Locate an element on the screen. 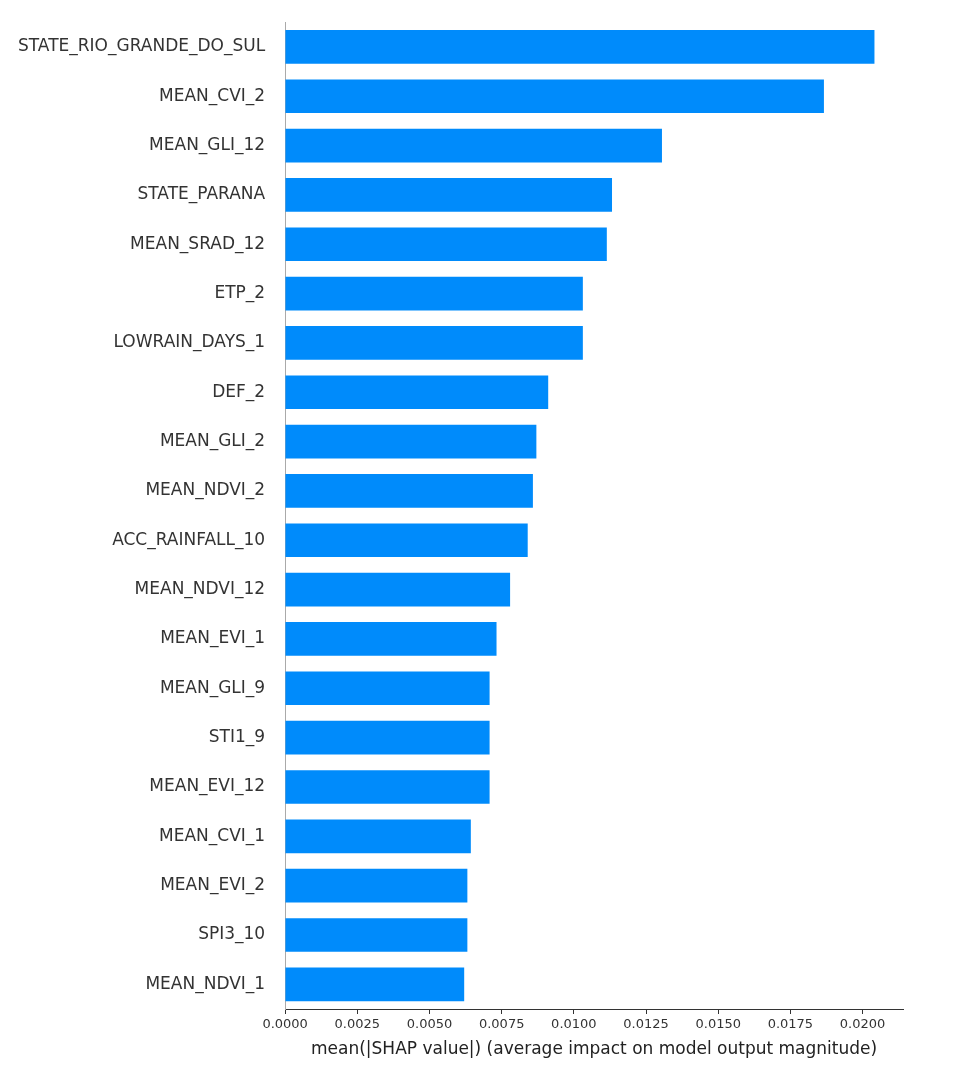 This screenshot has height=1070, width=958. x-axis-title: mean(|SHAP value|) (average impact on model output magnitude) is located at coordinates (594, 1048).